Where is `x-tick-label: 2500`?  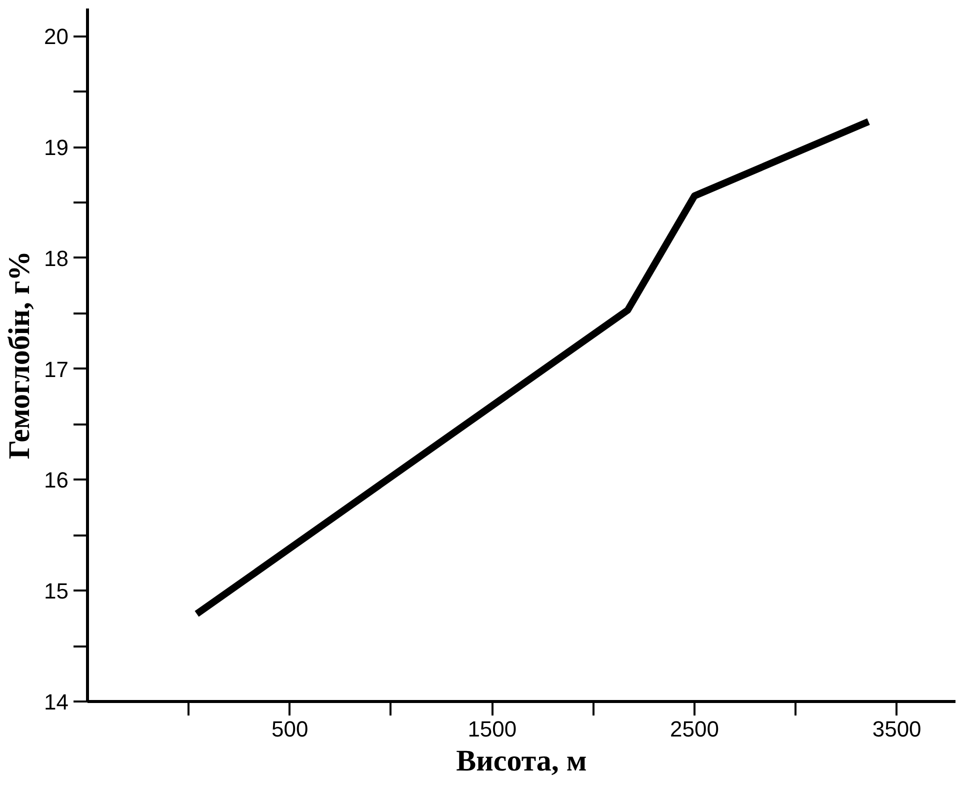
x-tick-label: 2500 is located at coordinates (694, 729).